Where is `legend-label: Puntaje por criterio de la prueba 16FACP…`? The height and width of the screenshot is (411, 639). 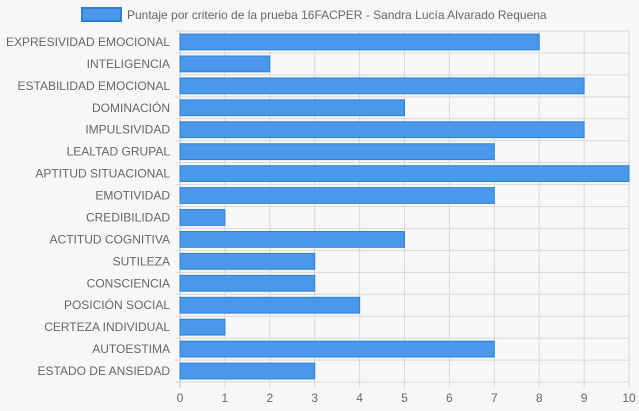 legend-label: Puntaje por criterio de la prueba 16FACP… is located at coordinates (337, 15).